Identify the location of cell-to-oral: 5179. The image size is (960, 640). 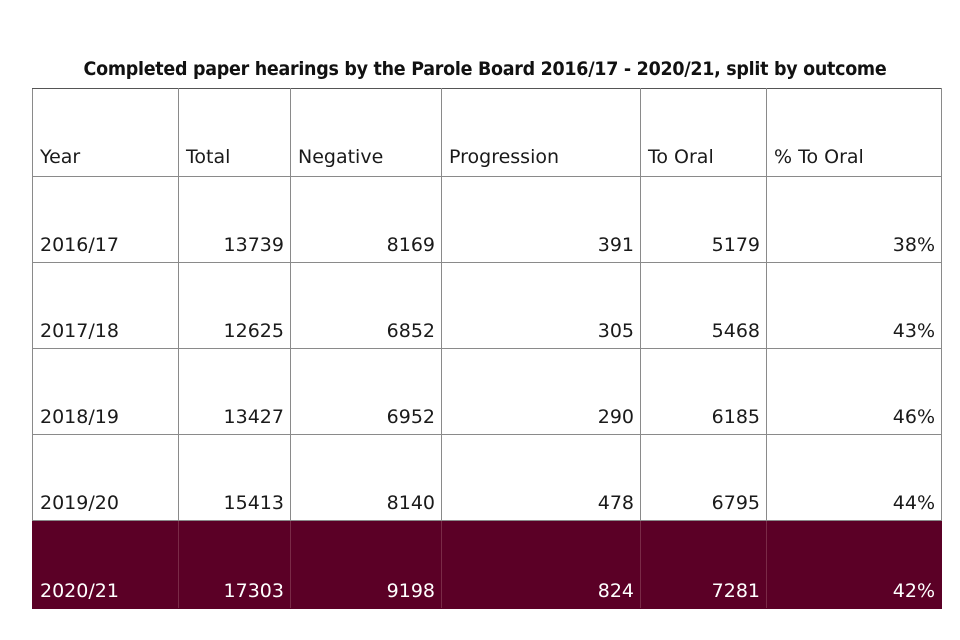
(703, 219).